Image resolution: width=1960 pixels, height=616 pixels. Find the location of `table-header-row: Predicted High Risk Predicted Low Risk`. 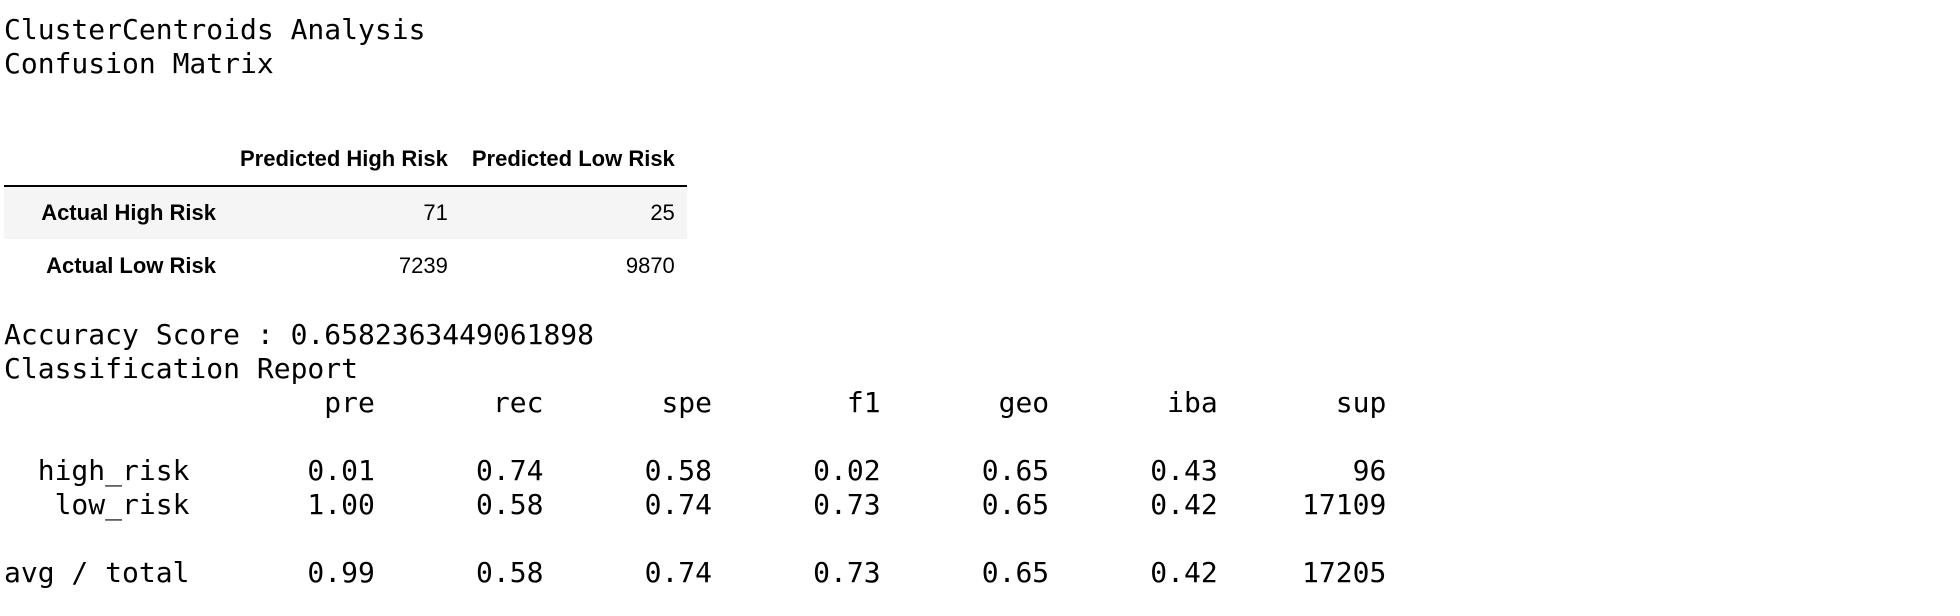

table-header-row: Predicted High Risk Predicted Low Risk is located at coordinates (345, 161).